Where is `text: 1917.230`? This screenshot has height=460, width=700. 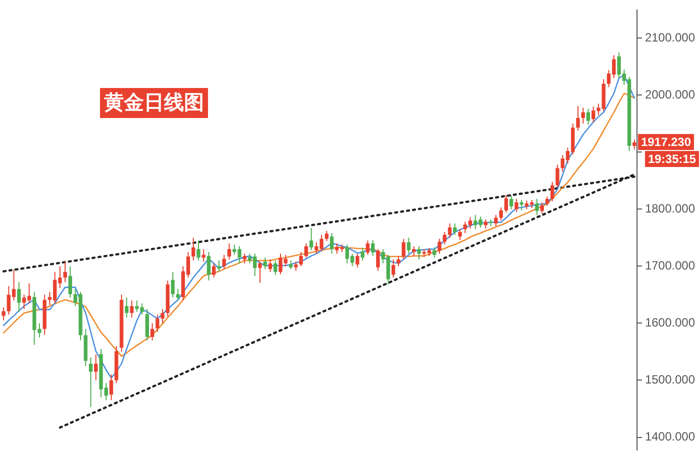 text: 1917.230 is located at coordinates (666, 142).